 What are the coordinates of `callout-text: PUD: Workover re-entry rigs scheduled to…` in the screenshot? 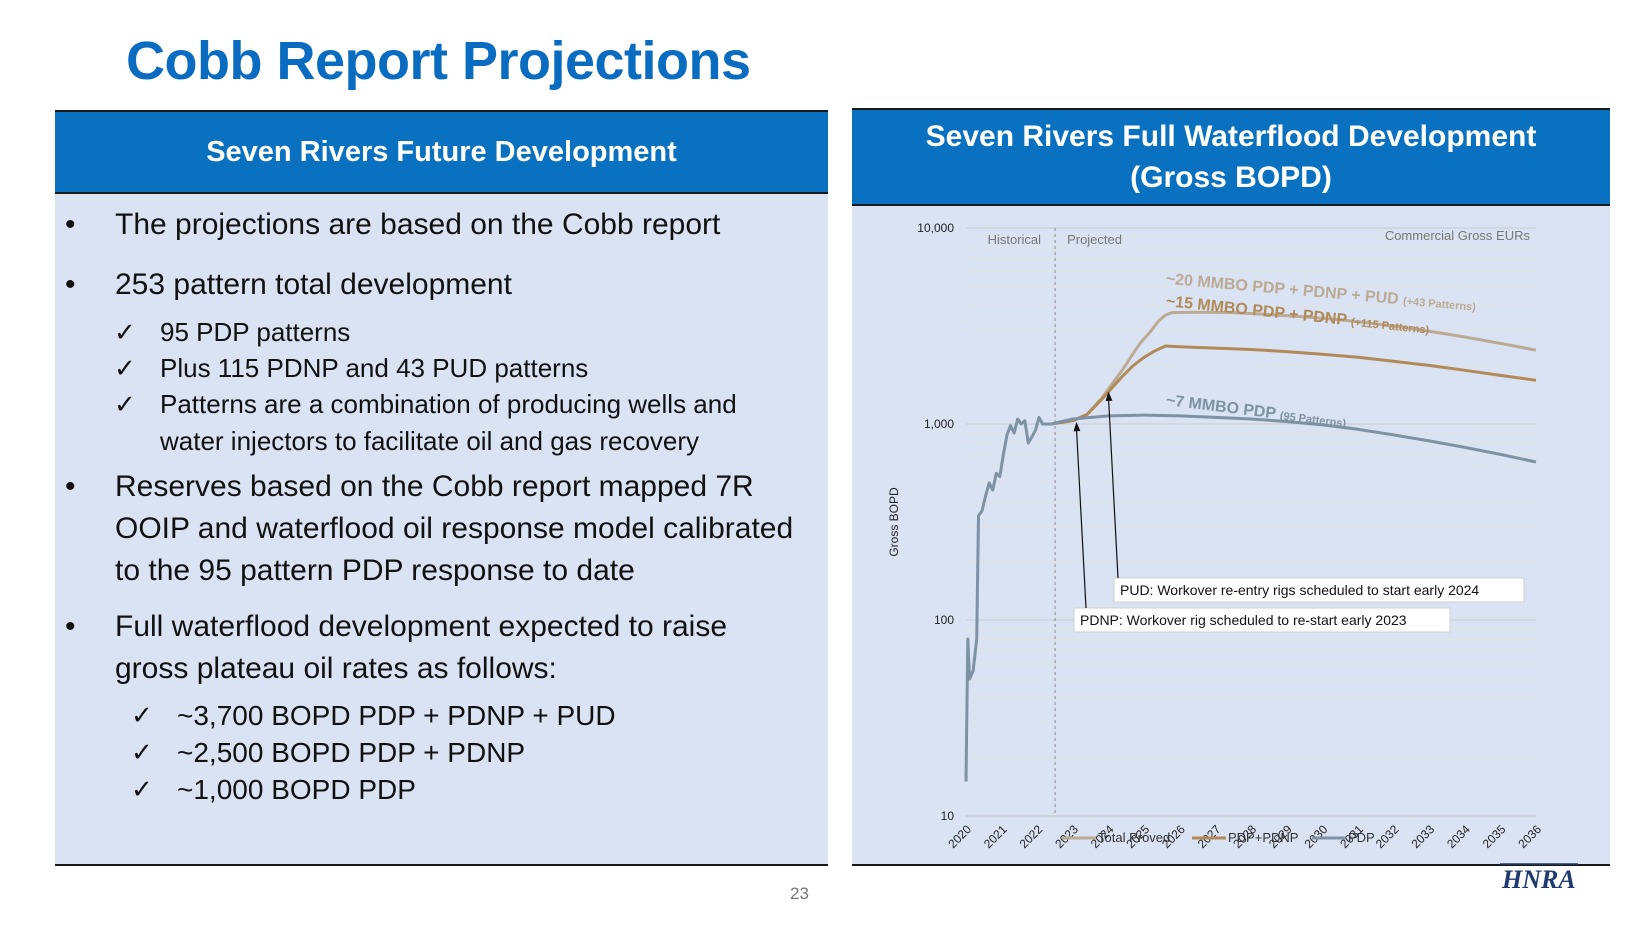 It's located at (1299, 590).